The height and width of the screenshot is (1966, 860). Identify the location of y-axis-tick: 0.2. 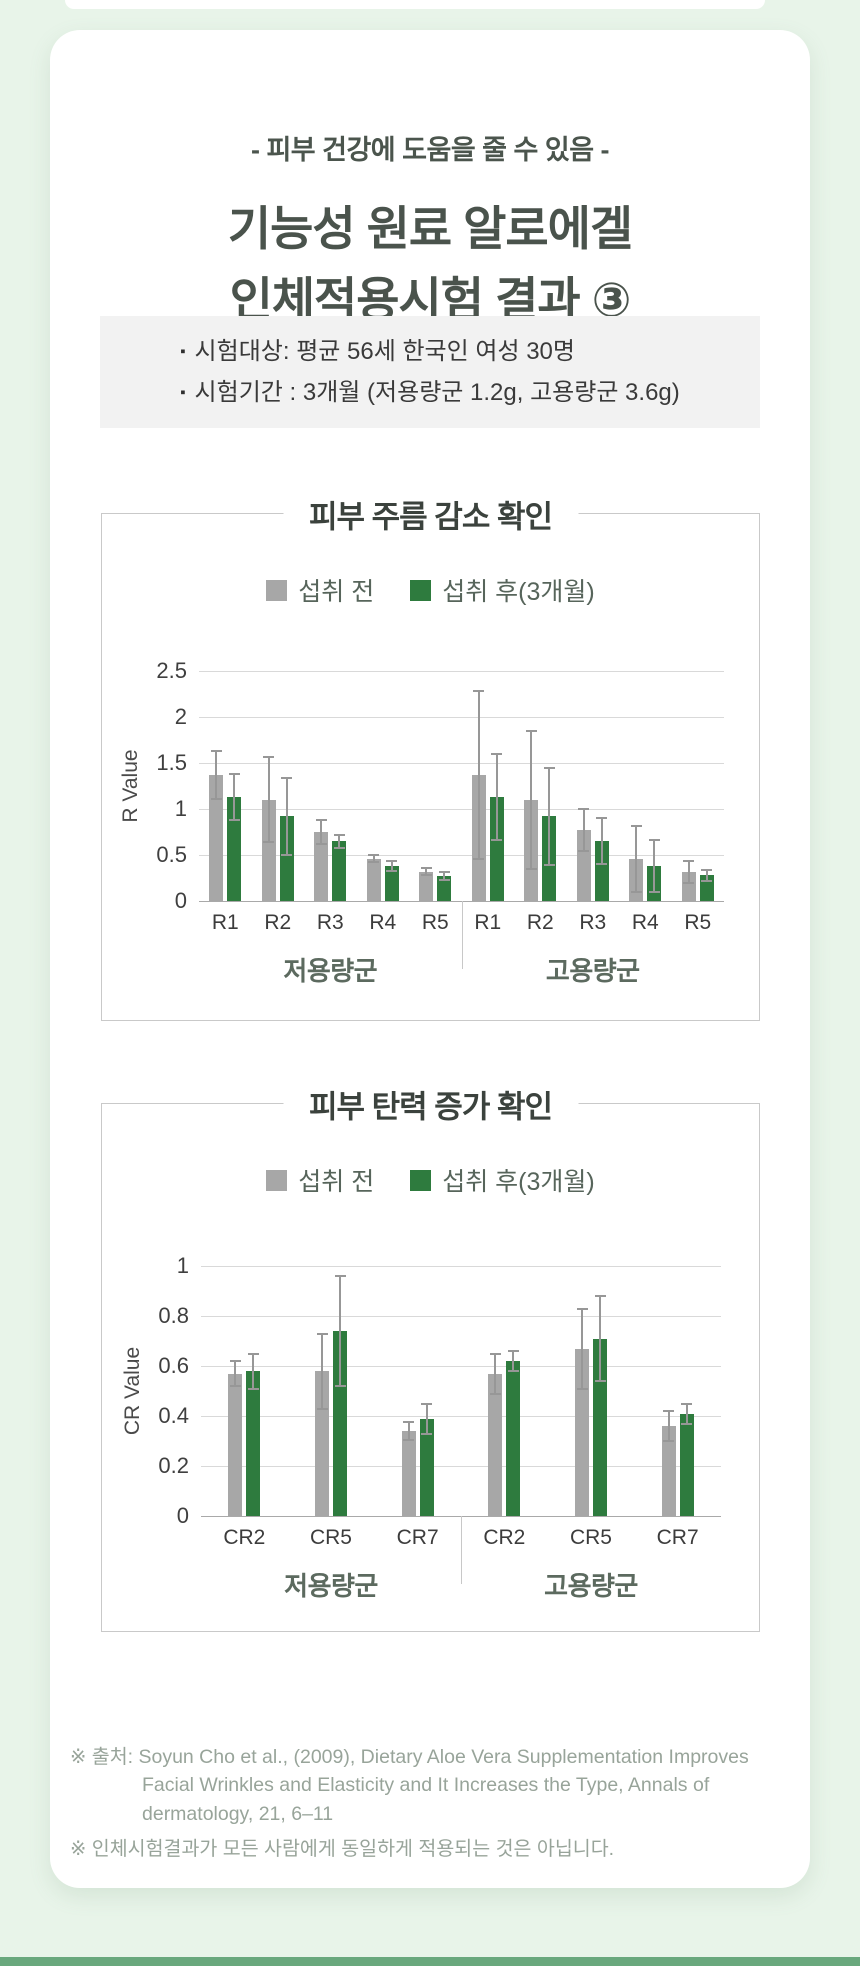
(173, 1465).